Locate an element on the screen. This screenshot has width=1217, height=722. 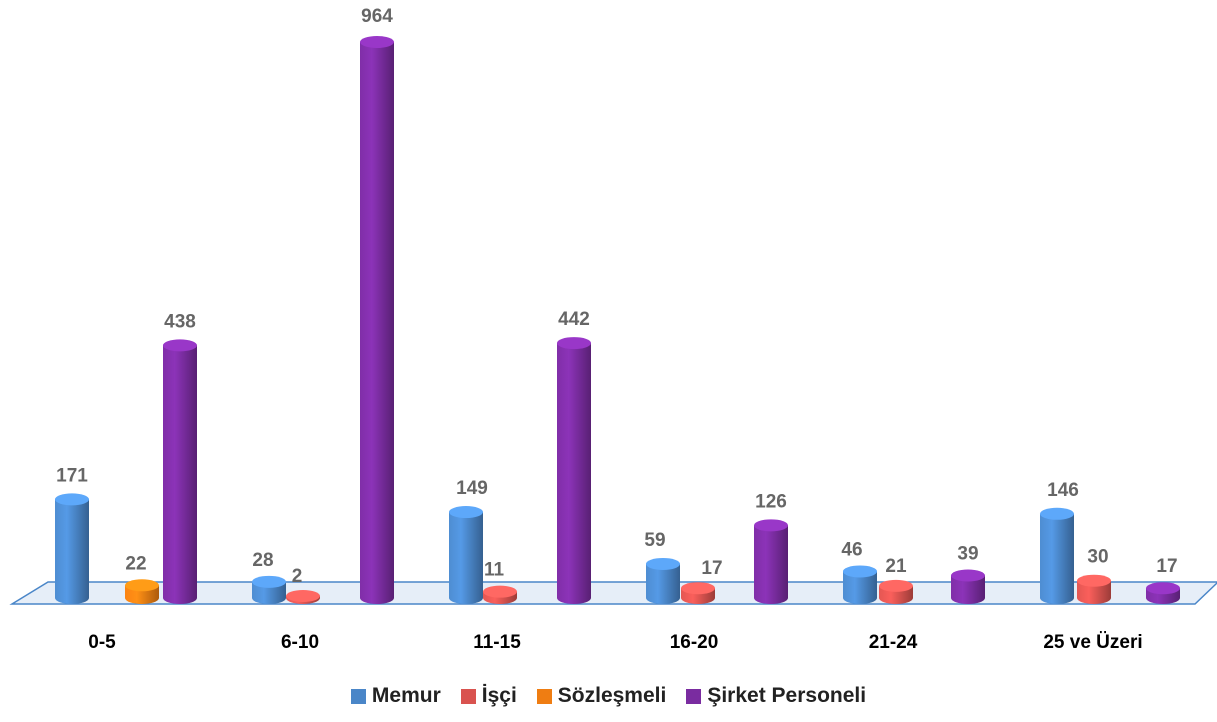
data-label: 171 is located at coordinates (72, 475).